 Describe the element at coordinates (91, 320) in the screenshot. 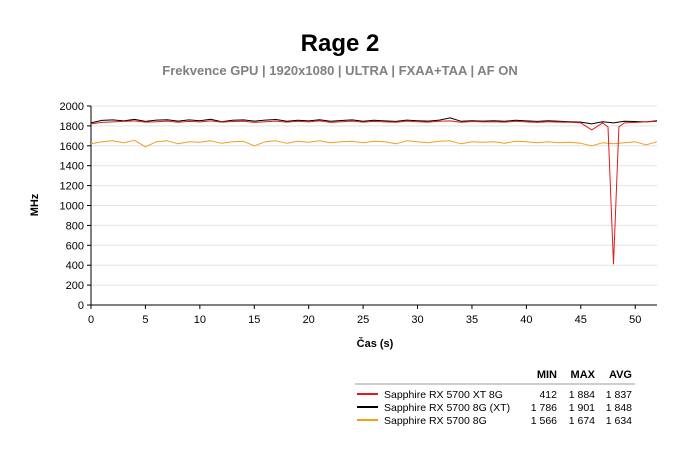

I see `x-tick-label: 0` at that location.